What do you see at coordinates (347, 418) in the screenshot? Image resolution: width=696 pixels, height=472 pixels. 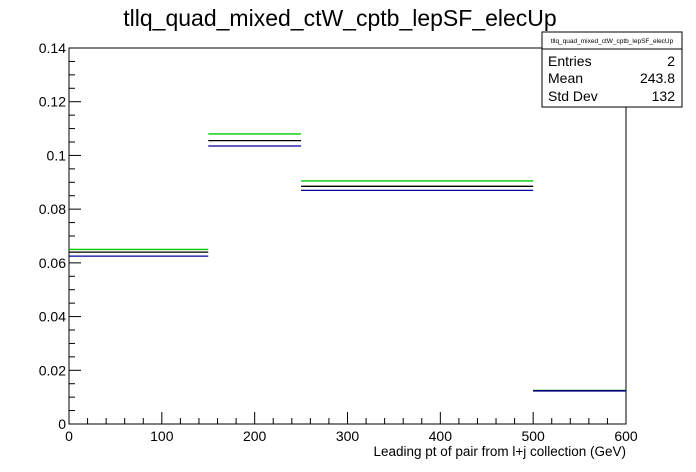 I see `x-axis-ticks` at bounding box center [347, 418].